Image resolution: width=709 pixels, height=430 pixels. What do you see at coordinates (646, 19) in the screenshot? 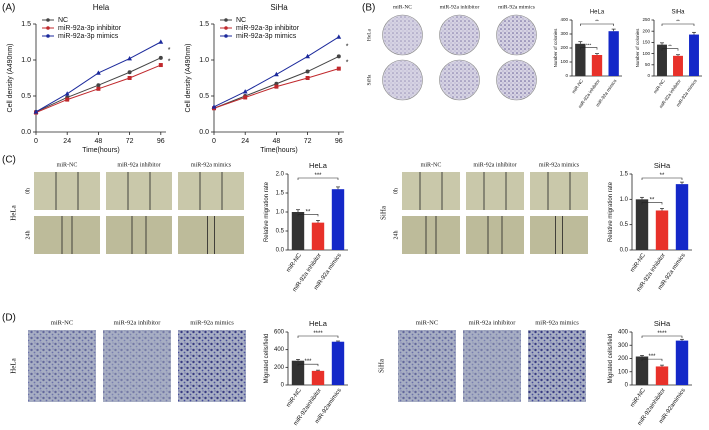
I see `y-tick-label: 250` at bounding box center [646, 19].